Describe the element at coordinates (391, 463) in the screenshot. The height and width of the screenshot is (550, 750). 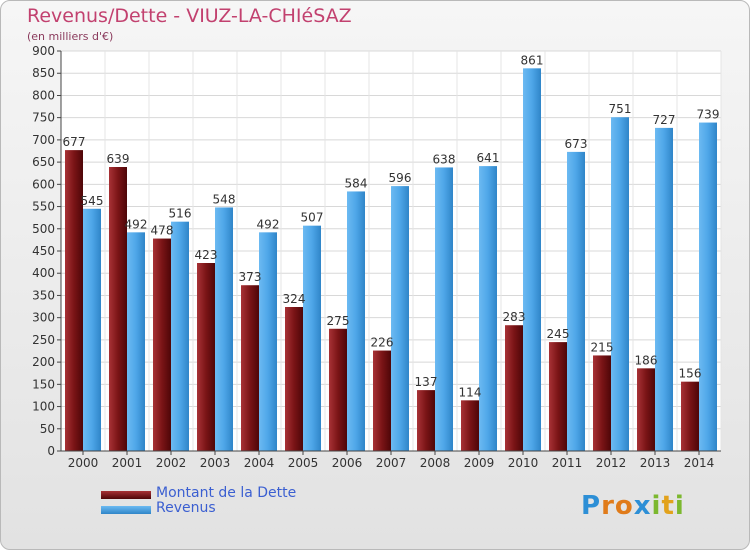
I see `x-tick-label: 2007` at that location.